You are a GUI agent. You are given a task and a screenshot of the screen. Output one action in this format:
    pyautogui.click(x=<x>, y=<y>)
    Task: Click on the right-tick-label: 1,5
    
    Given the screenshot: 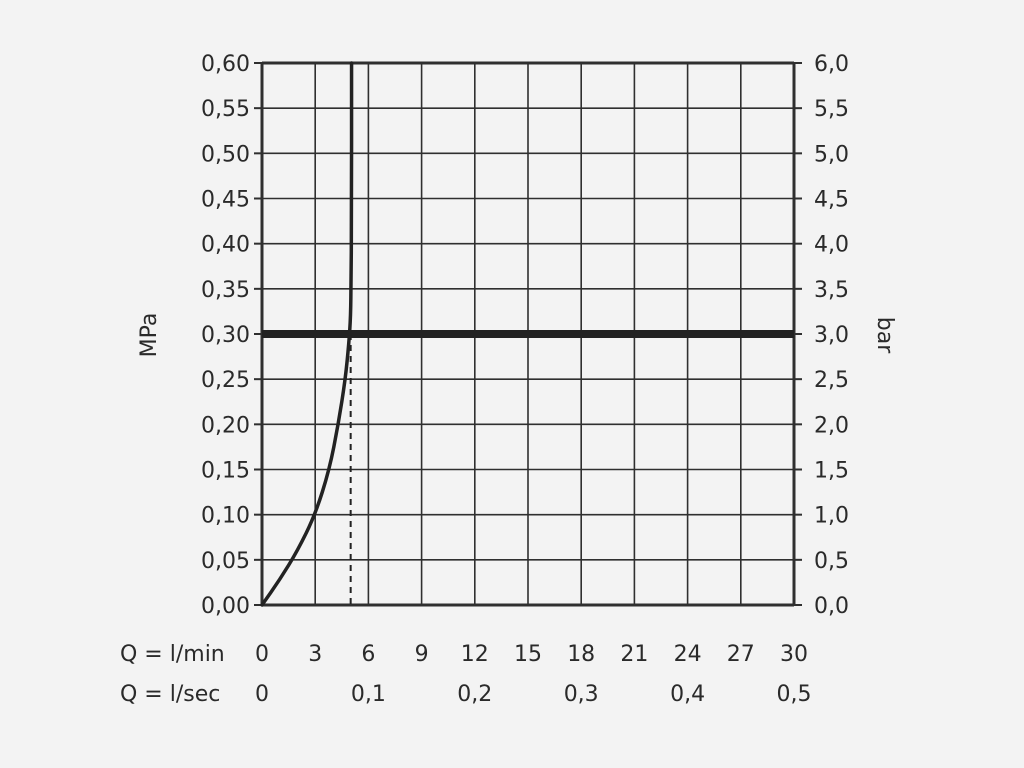 What is the action you would take?
    pyautogui.click(x=831, y=471)
    